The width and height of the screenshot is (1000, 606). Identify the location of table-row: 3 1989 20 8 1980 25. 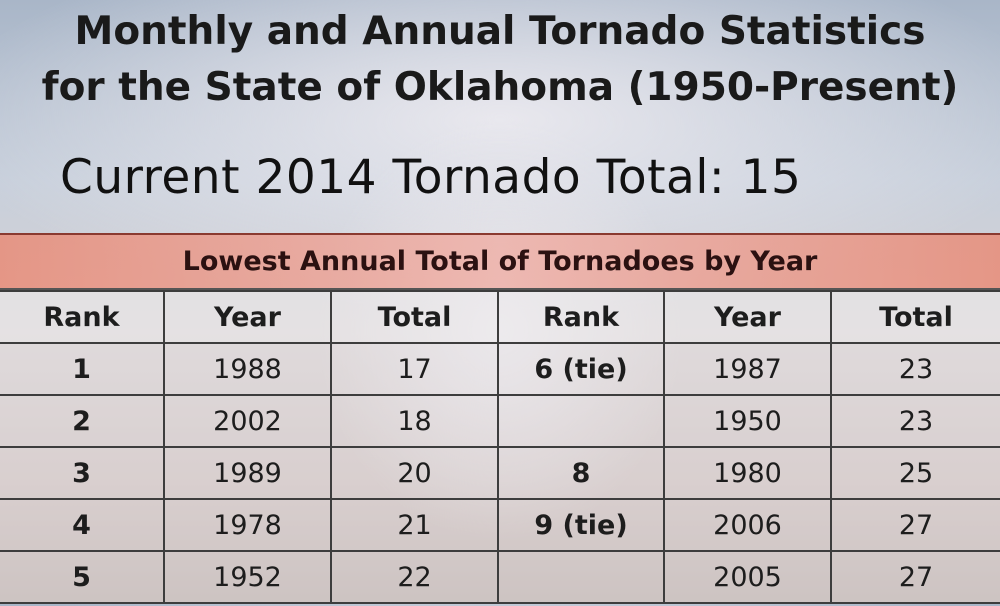
(500, 473).